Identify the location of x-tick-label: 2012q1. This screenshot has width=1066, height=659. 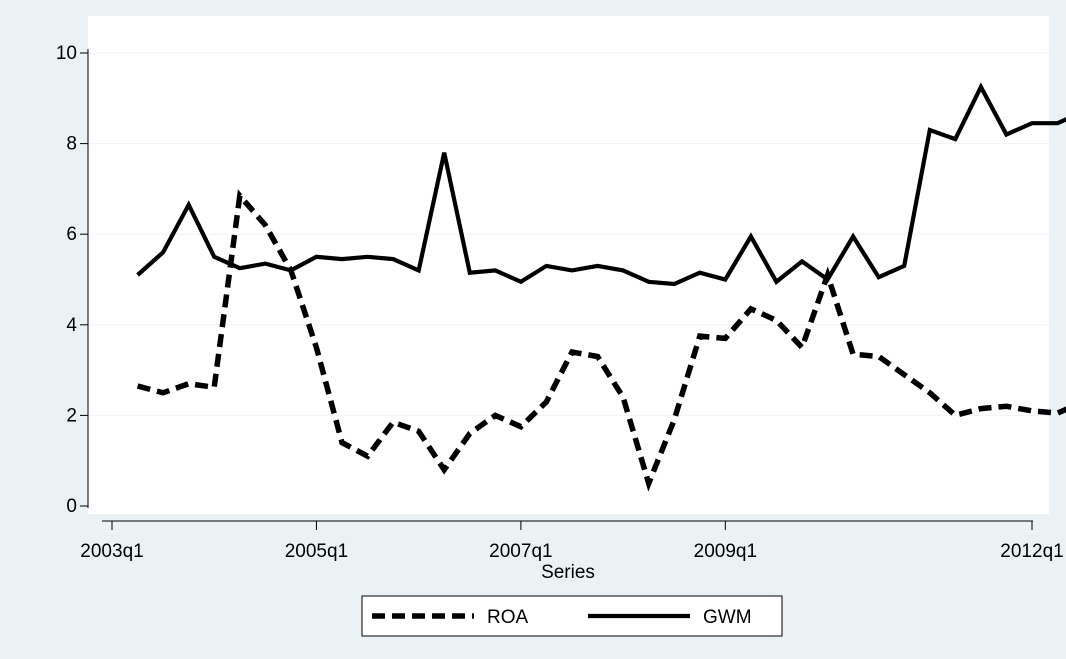
(1031, 551).